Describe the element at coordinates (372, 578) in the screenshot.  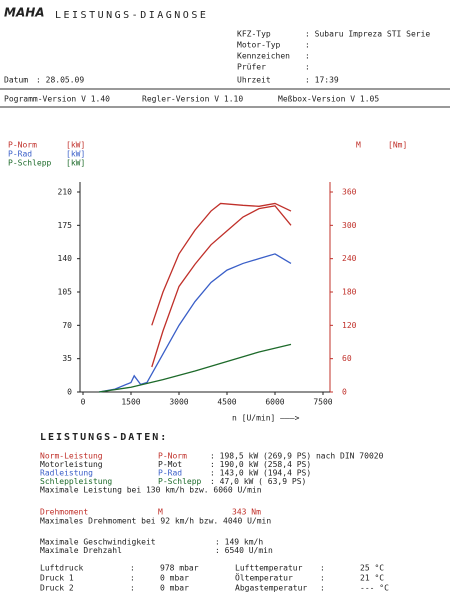
I see `result-text: 21 °C` at that location.